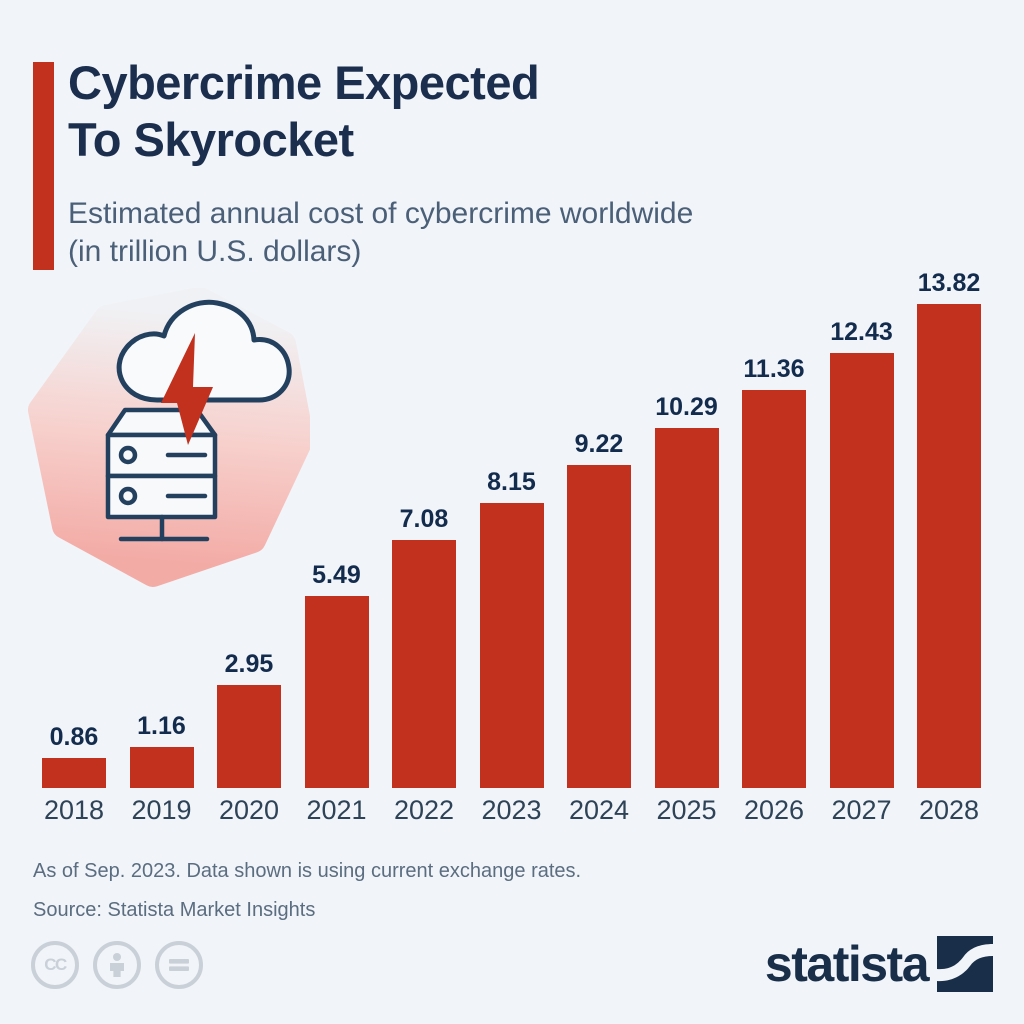 The image size is (1024, 1024). What do you see at coordinates (965, 964) in the screenshot?
I see `statista-logo-mark` at bounding box center [965, 964].